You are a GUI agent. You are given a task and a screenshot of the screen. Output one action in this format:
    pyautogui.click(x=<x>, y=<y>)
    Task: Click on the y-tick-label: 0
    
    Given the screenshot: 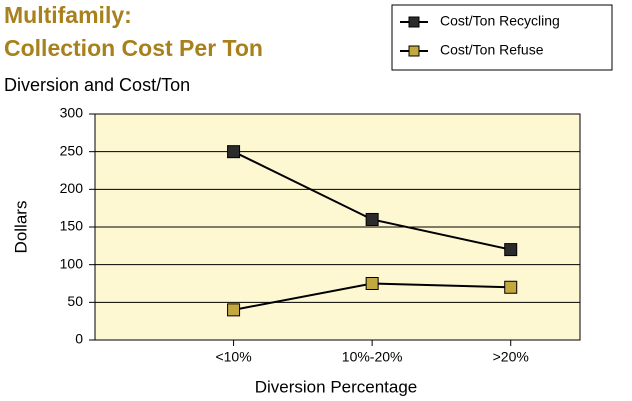 What is the action you would take?
    pyautogui.click(x=79, y=339)
    